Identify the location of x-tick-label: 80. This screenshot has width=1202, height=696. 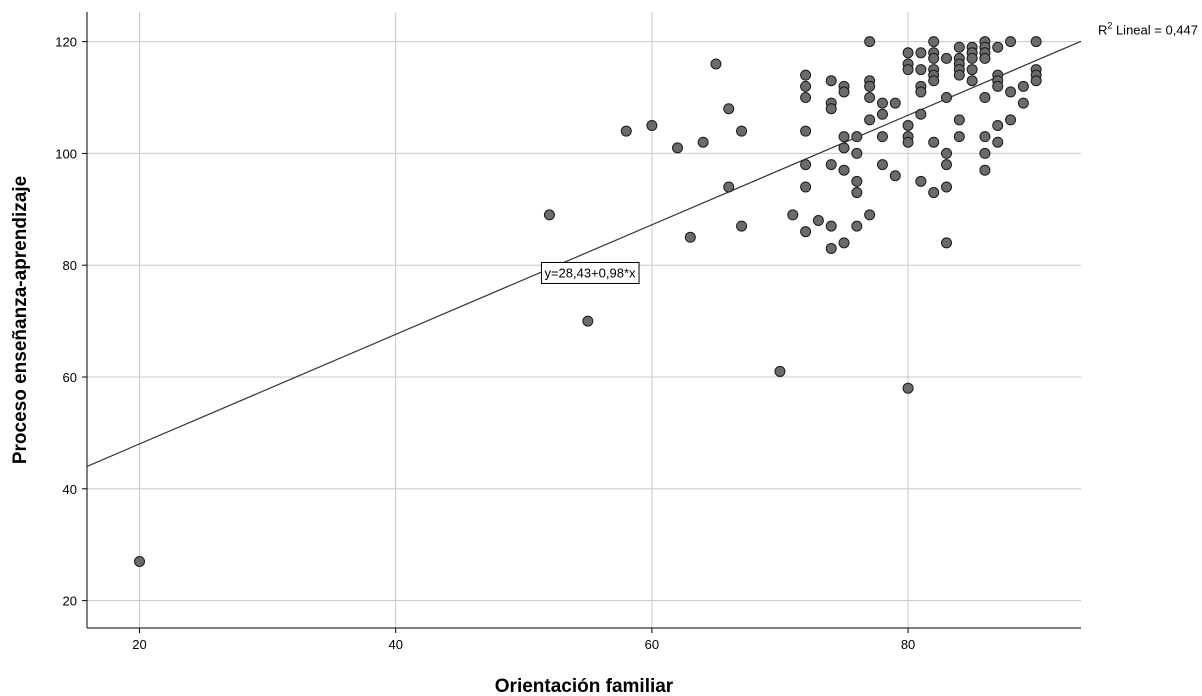
(908, 644).